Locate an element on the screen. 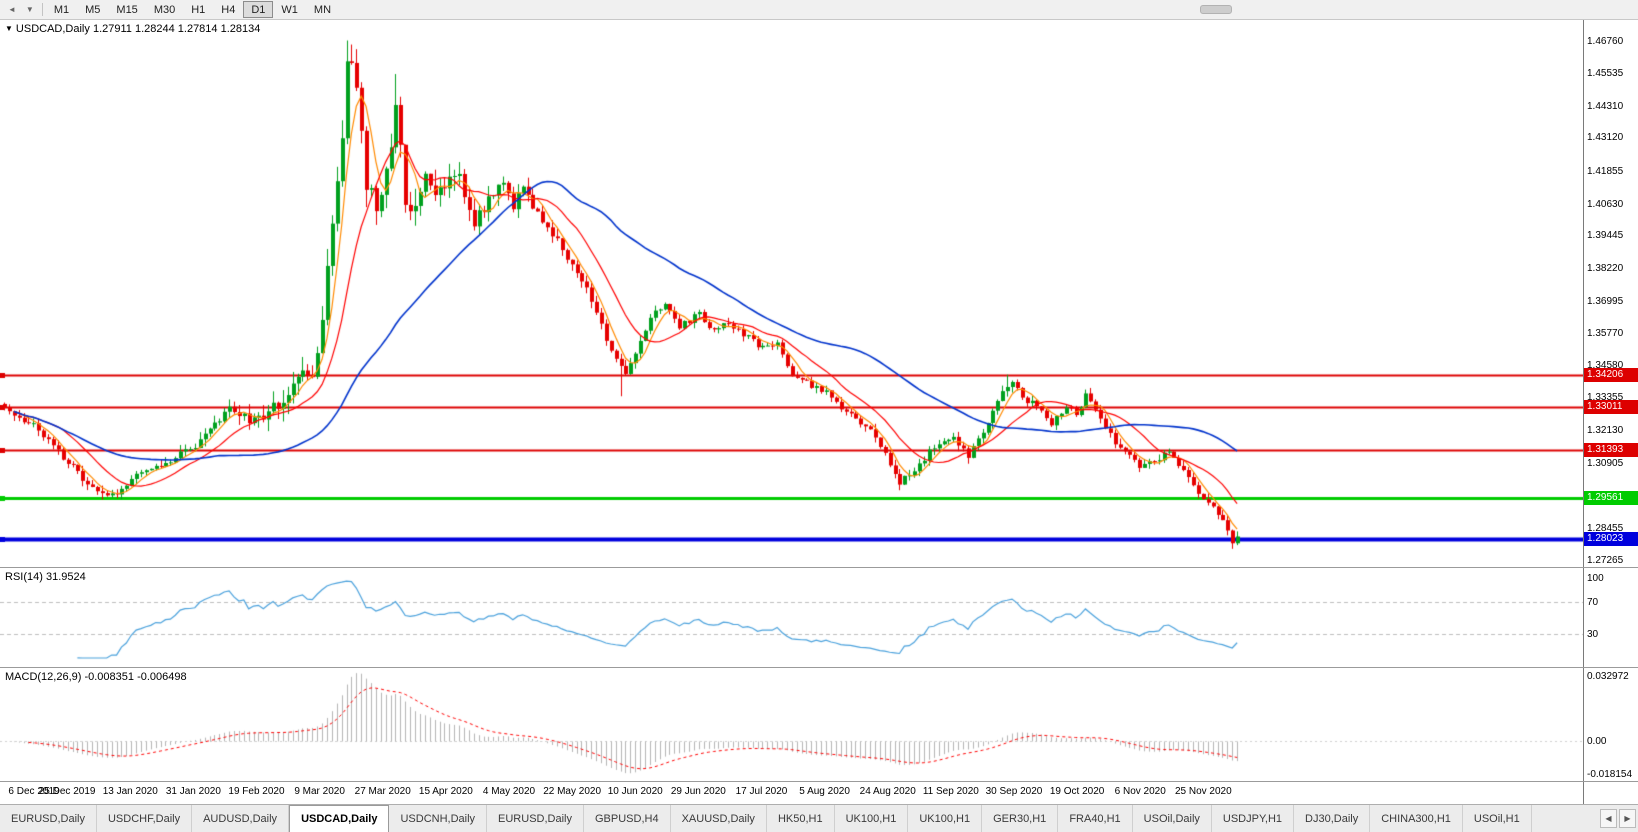 The height and width of the screenshot is (832, 1638). macd-canvas is located at coordinates (791, 725).